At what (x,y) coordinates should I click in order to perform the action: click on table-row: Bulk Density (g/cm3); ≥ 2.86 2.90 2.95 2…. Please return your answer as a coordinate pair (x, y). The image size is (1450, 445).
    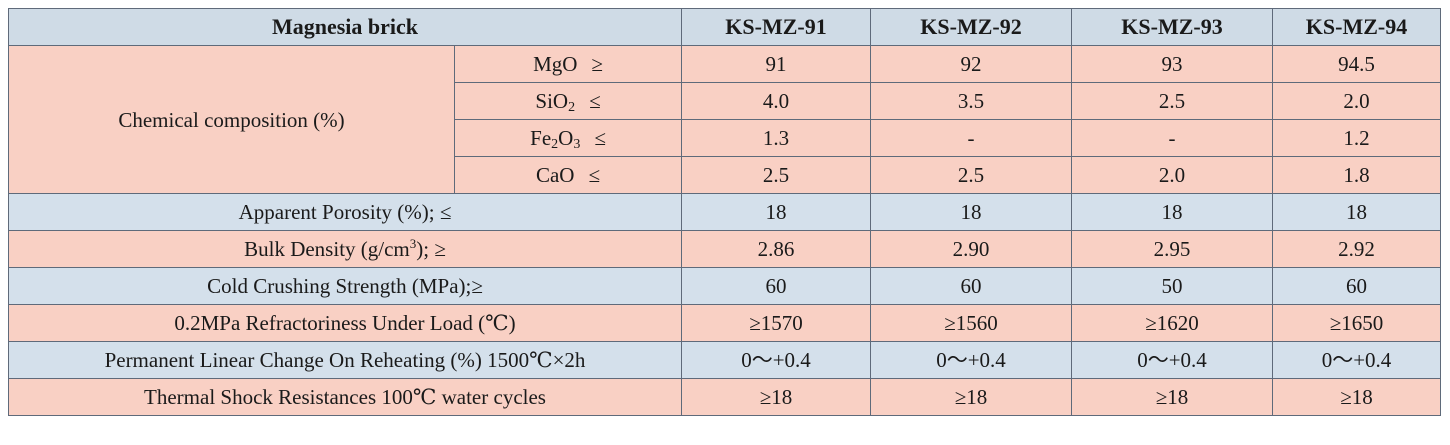
    Looking at the image, I should click on (724, 249).